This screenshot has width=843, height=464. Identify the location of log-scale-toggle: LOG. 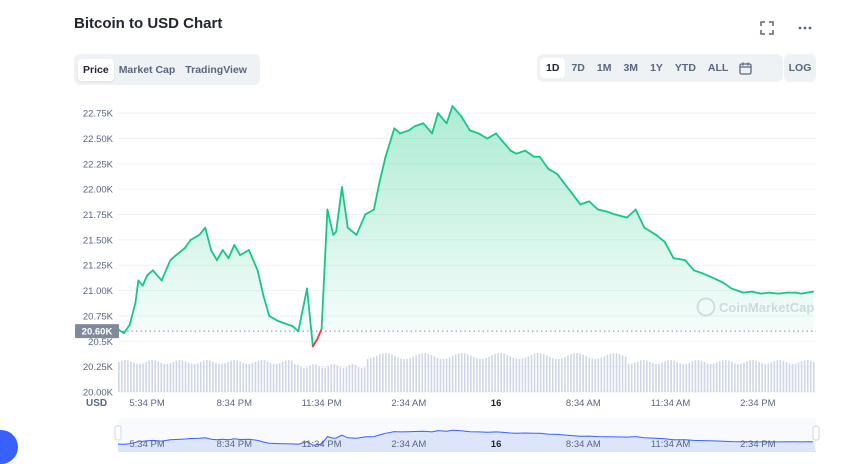
(800, 68).